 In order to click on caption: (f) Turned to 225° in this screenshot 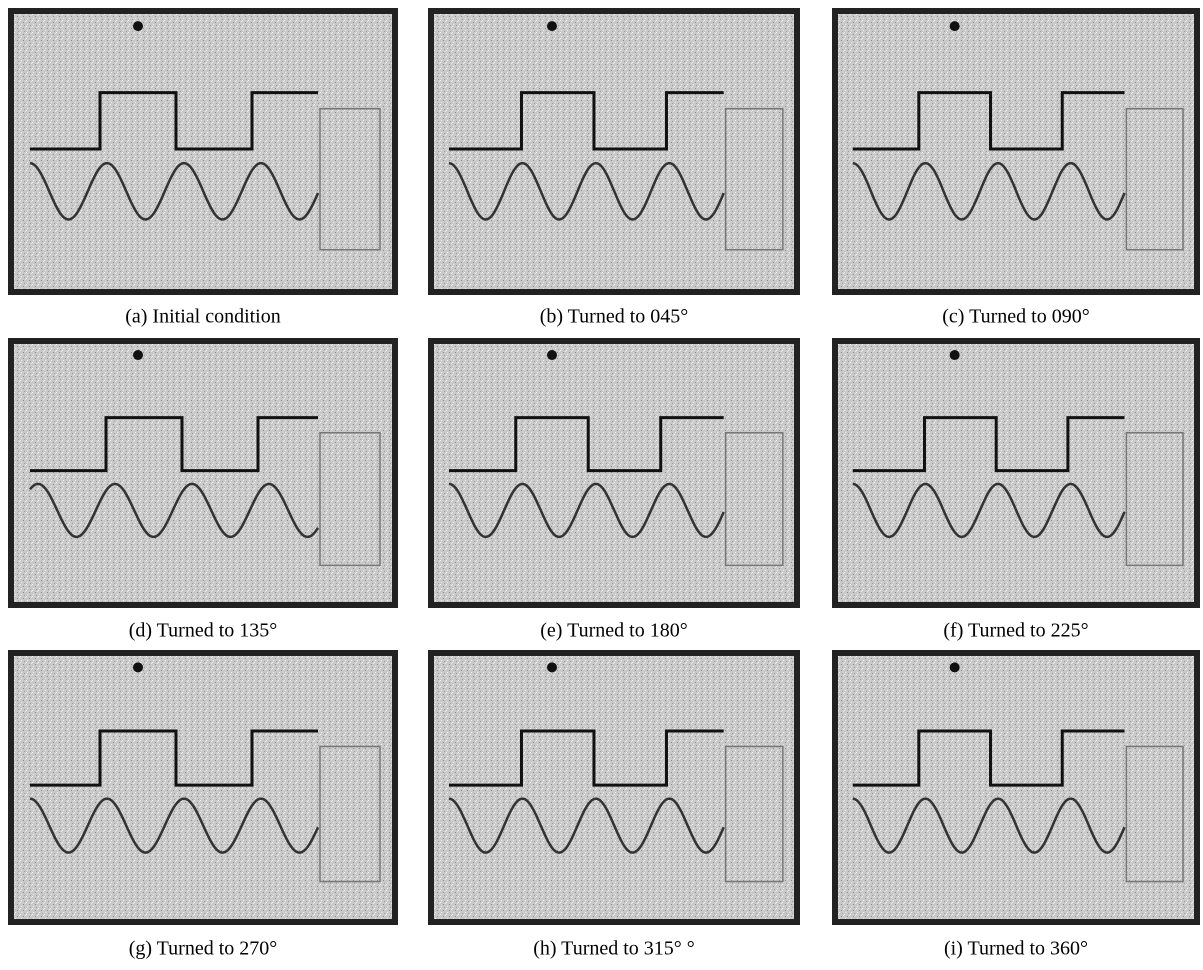, I will do `click(1015, 631)`.